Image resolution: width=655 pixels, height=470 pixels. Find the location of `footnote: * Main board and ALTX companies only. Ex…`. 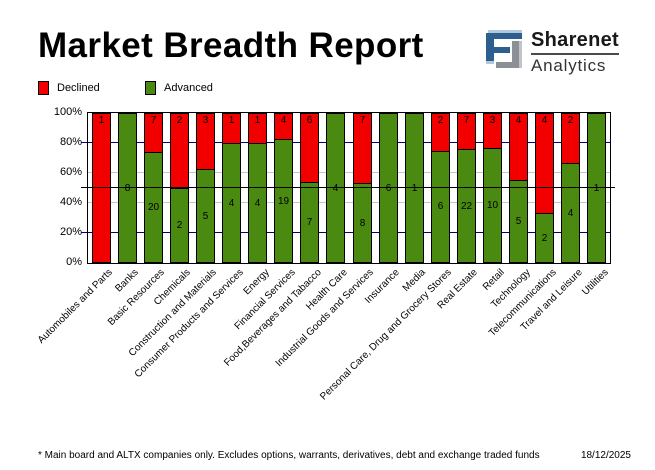

footnote: * Main board and ALTX companies only. Ex… is located at coordinates (289, 455).